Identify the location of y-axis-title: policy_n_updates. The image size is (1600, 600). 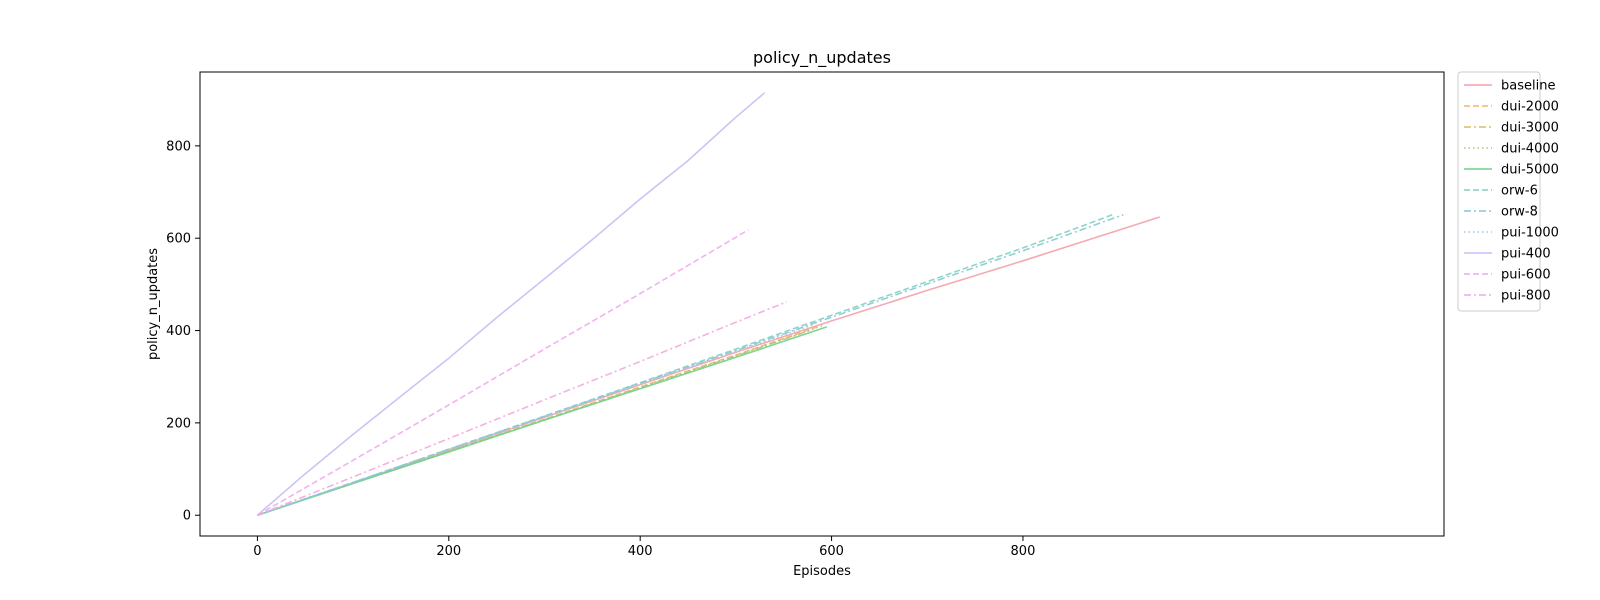
(153, 304).